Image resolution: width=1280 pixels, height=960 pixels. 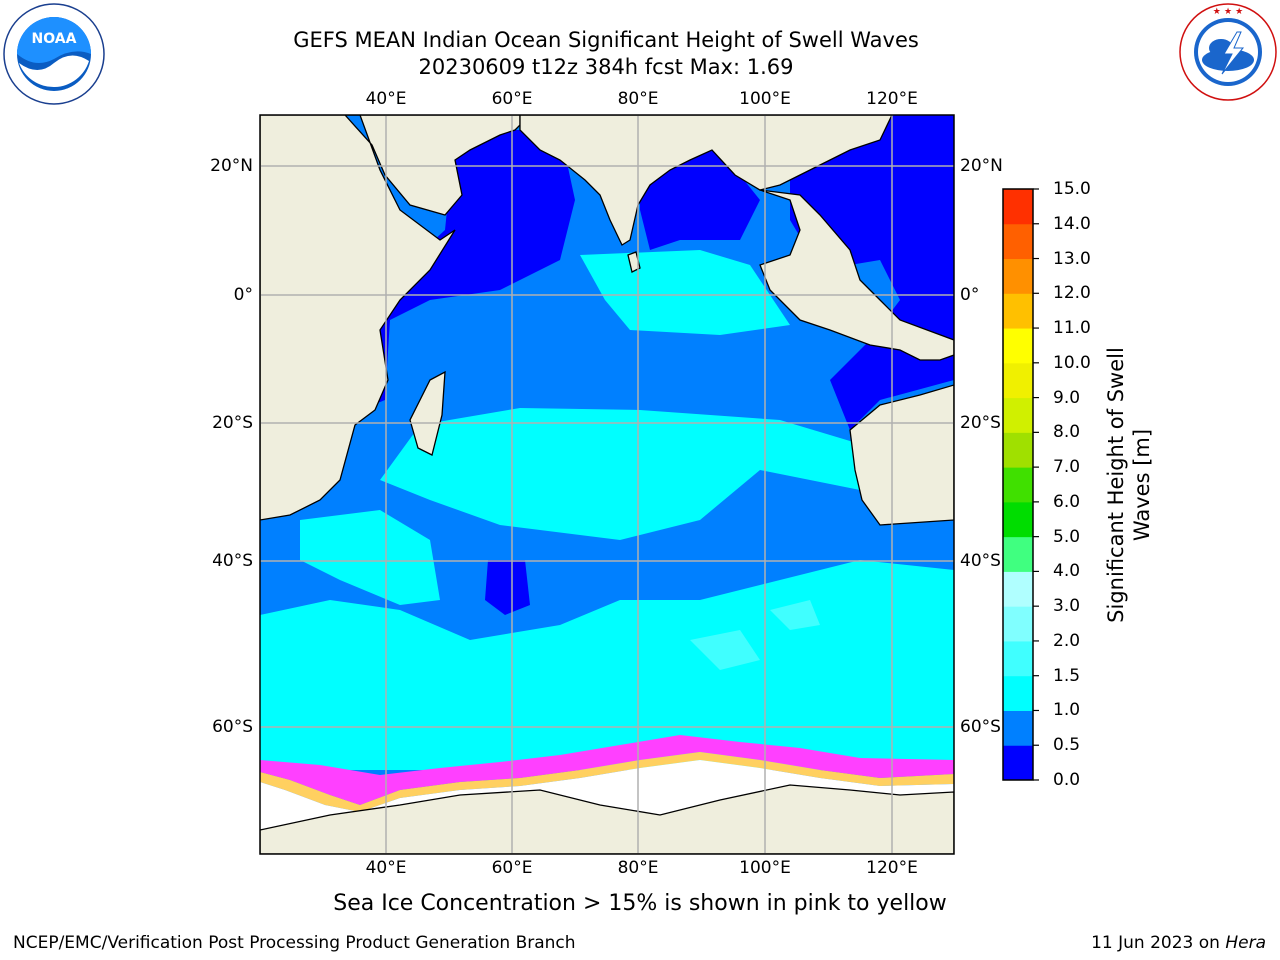 I want to click on africa-arabia-landmass, so click(x=390, y=318).